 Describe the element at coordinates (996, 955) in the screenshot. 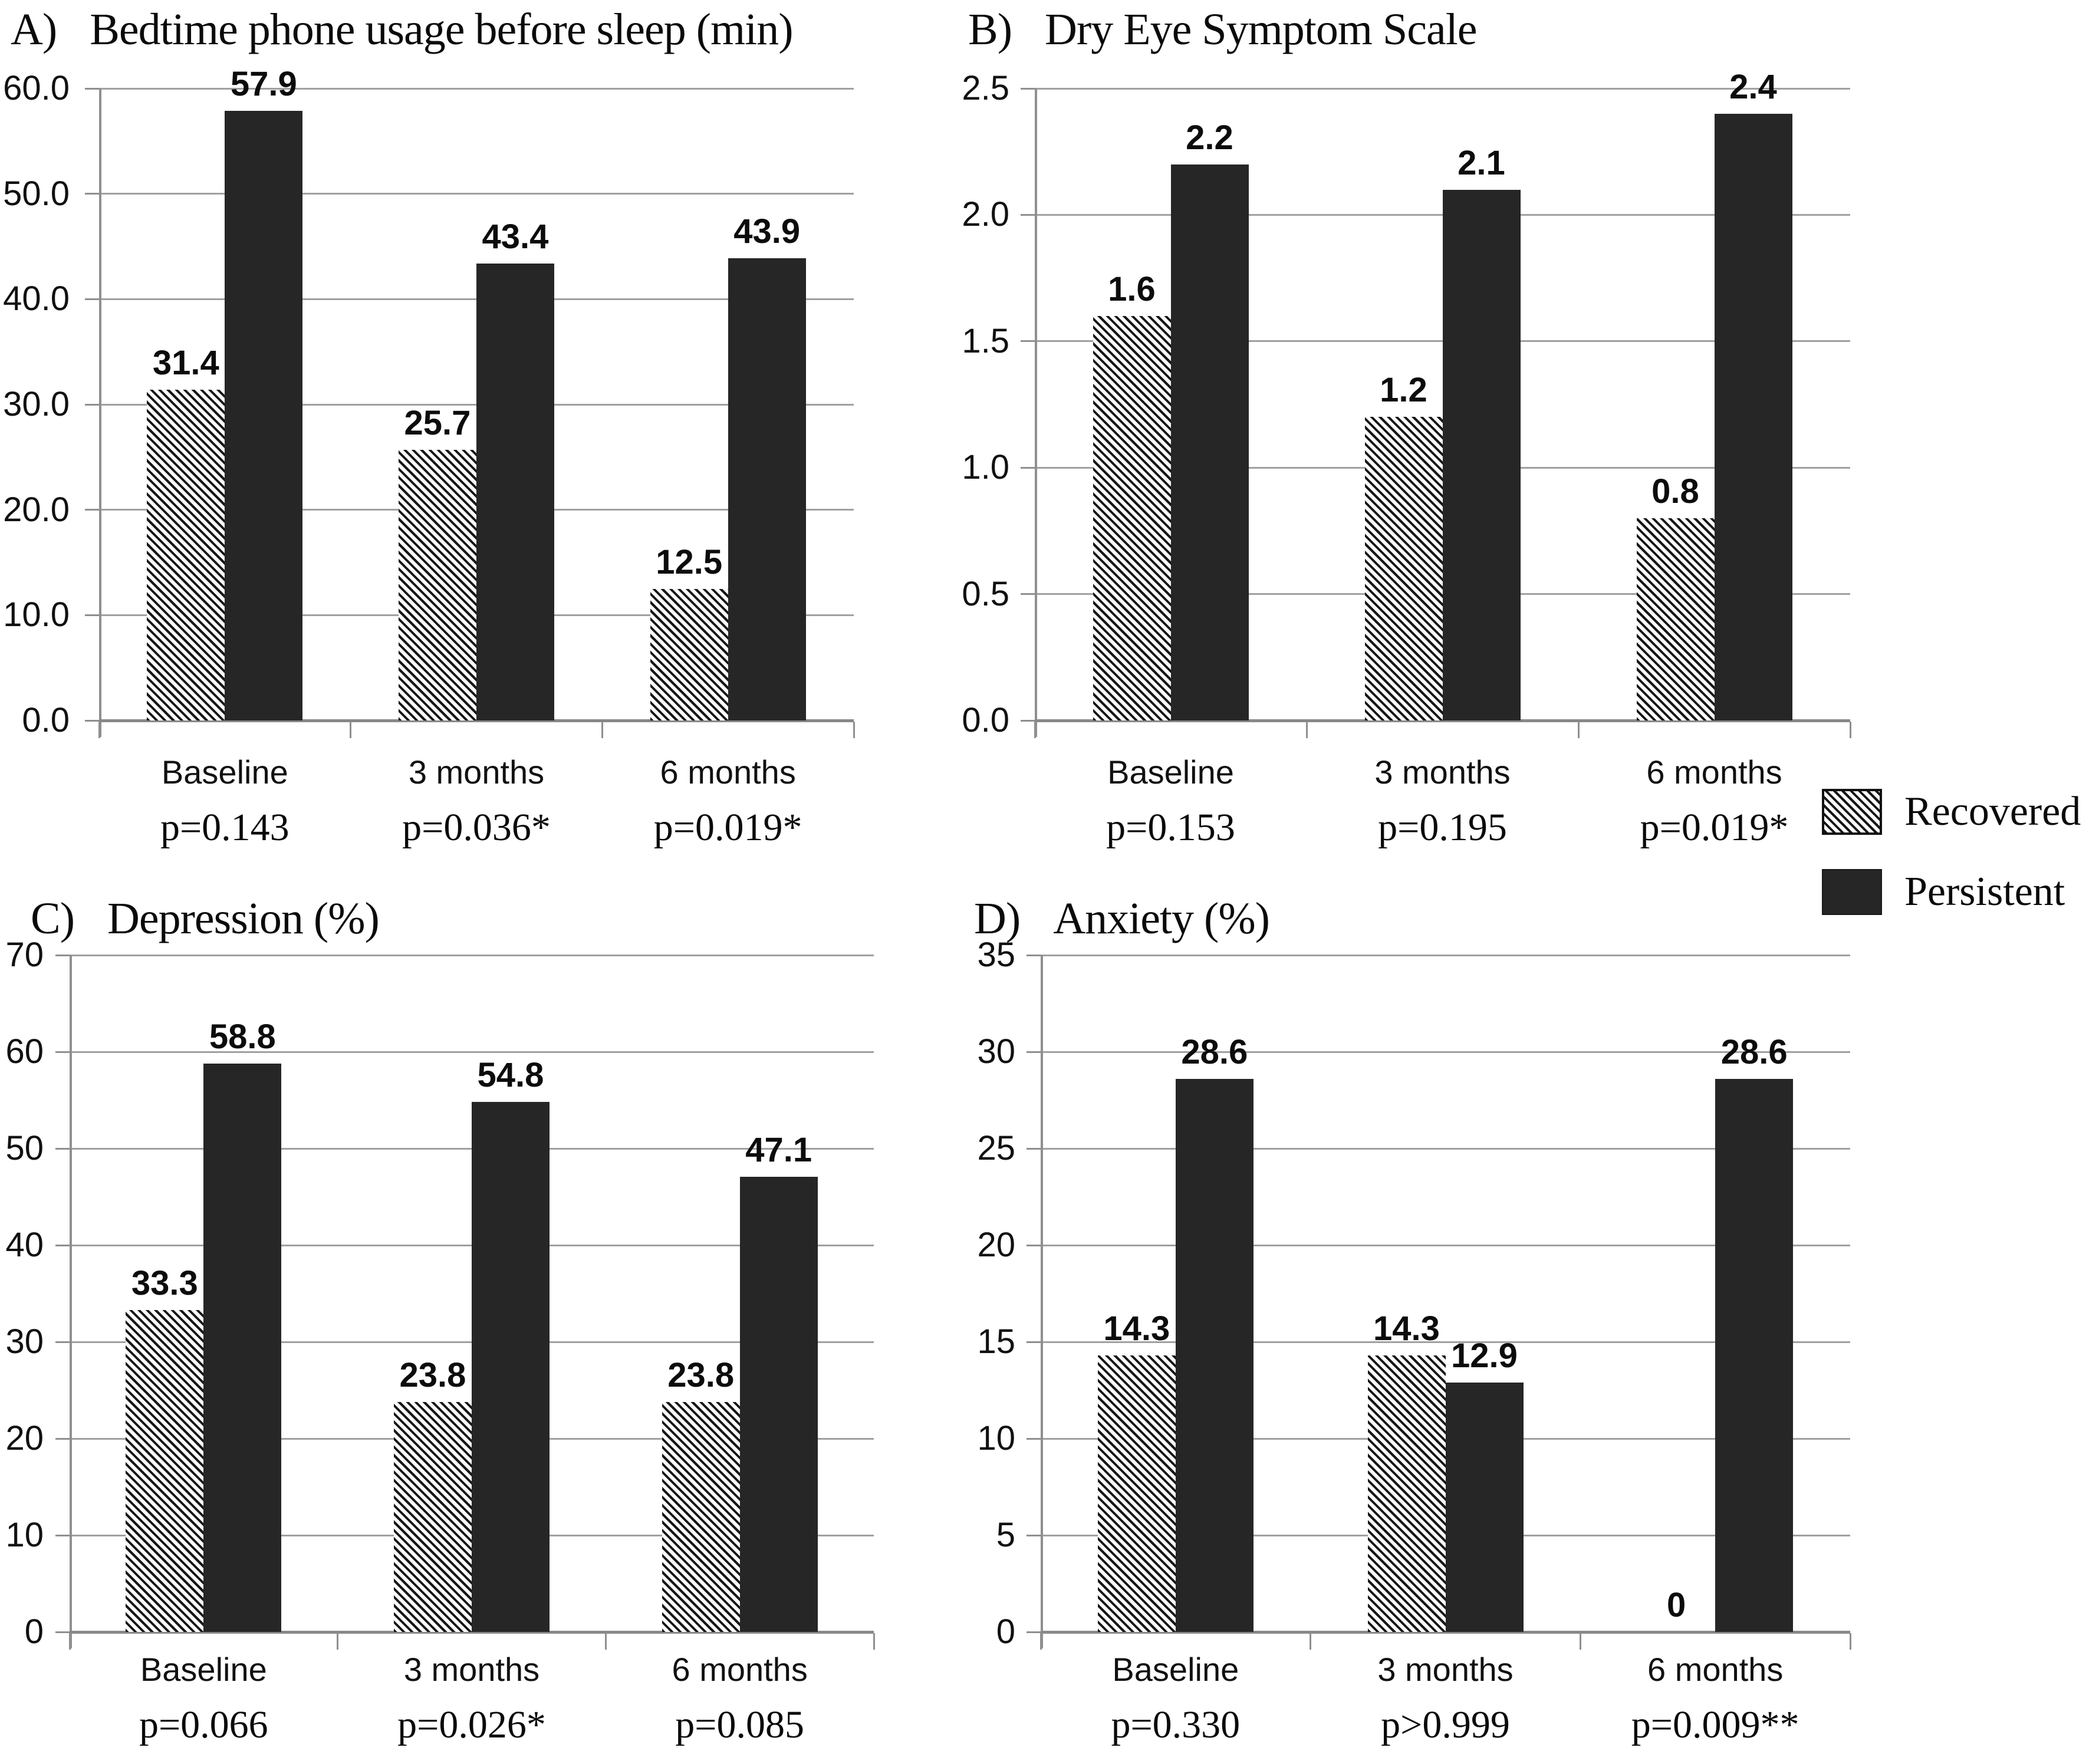

I see `y-tick-label: 35` at that location.